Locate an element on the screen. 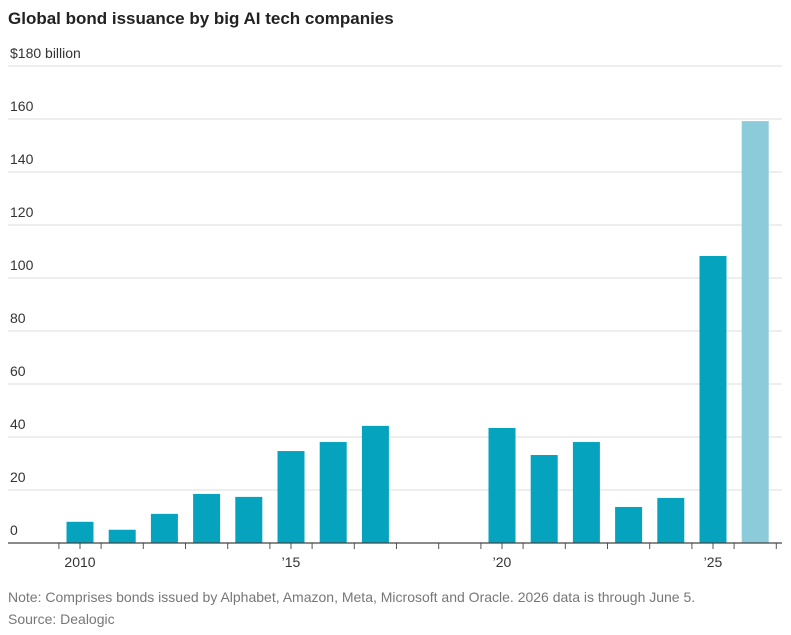 The width and height of the screenshot is (791, 635). y-tick-label: 80 is located at coordinates (18, 318).